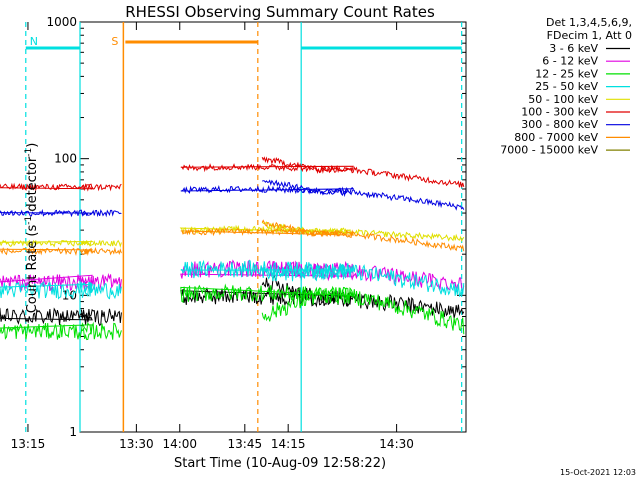 Image resolution: width=640 pixels, height=480 pixels. I want to click on legend-entry-label: 25 - 50 keV, so click(566, 86).